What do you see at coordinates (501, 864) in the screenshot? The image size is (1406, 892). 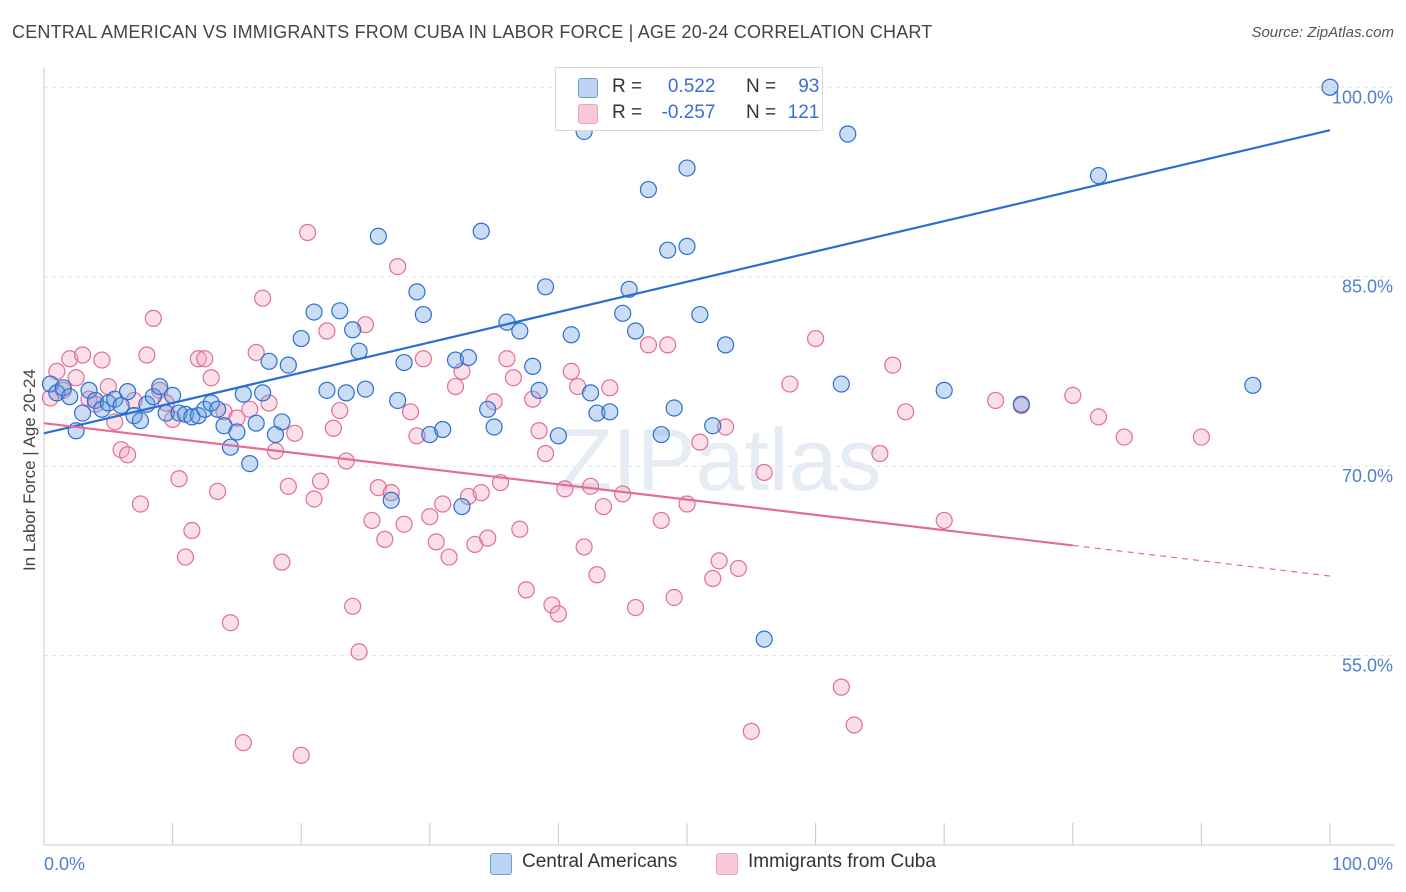 I see `legend-swatch-central-americans` at bounding box center [501, 864].